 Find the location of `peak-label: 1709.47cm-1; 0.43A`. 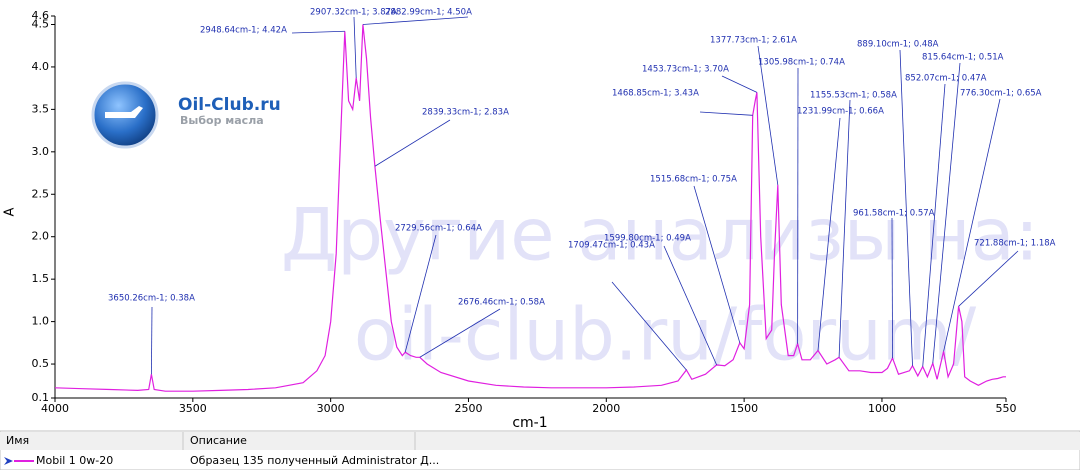

peak-label: 1709.47cm-1; 0.43A is located at coordinates (611, 246).